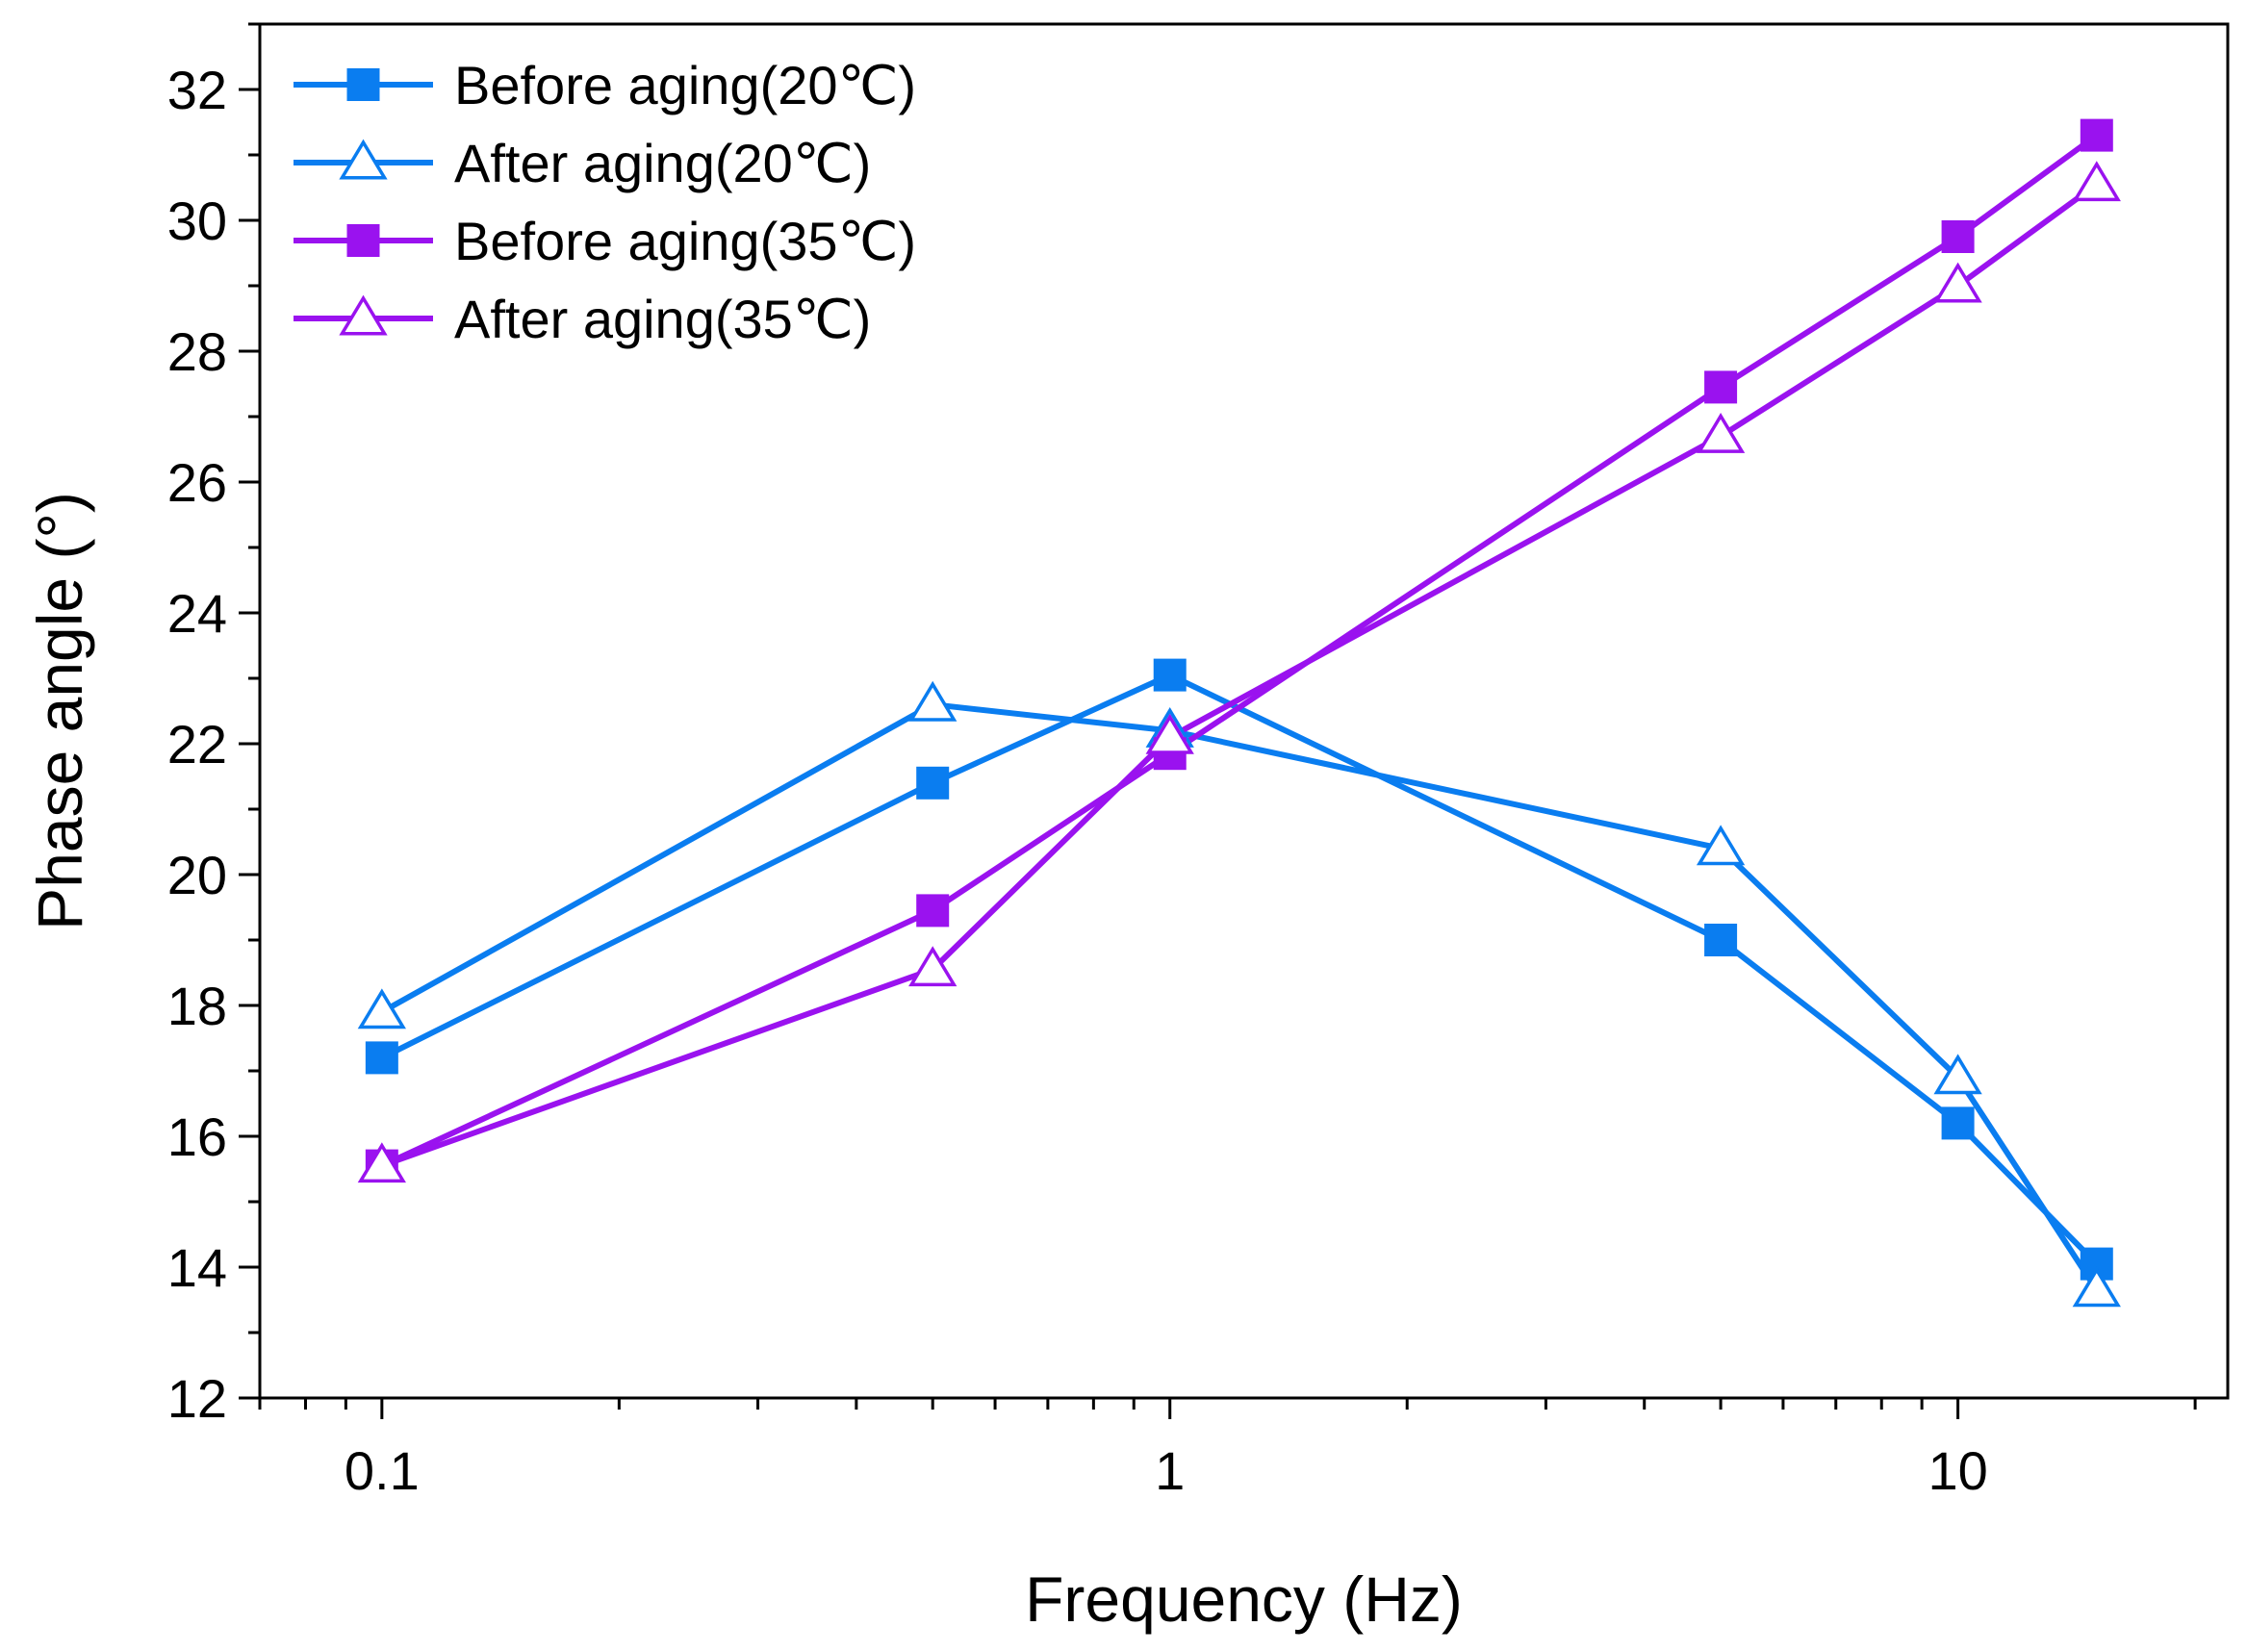 This screenshot has height=1652, width=2247. What do you see at coordinates (197, 482) in the screenshot?
I see `y-tick-label: 26` at bounding box center [197, 482].